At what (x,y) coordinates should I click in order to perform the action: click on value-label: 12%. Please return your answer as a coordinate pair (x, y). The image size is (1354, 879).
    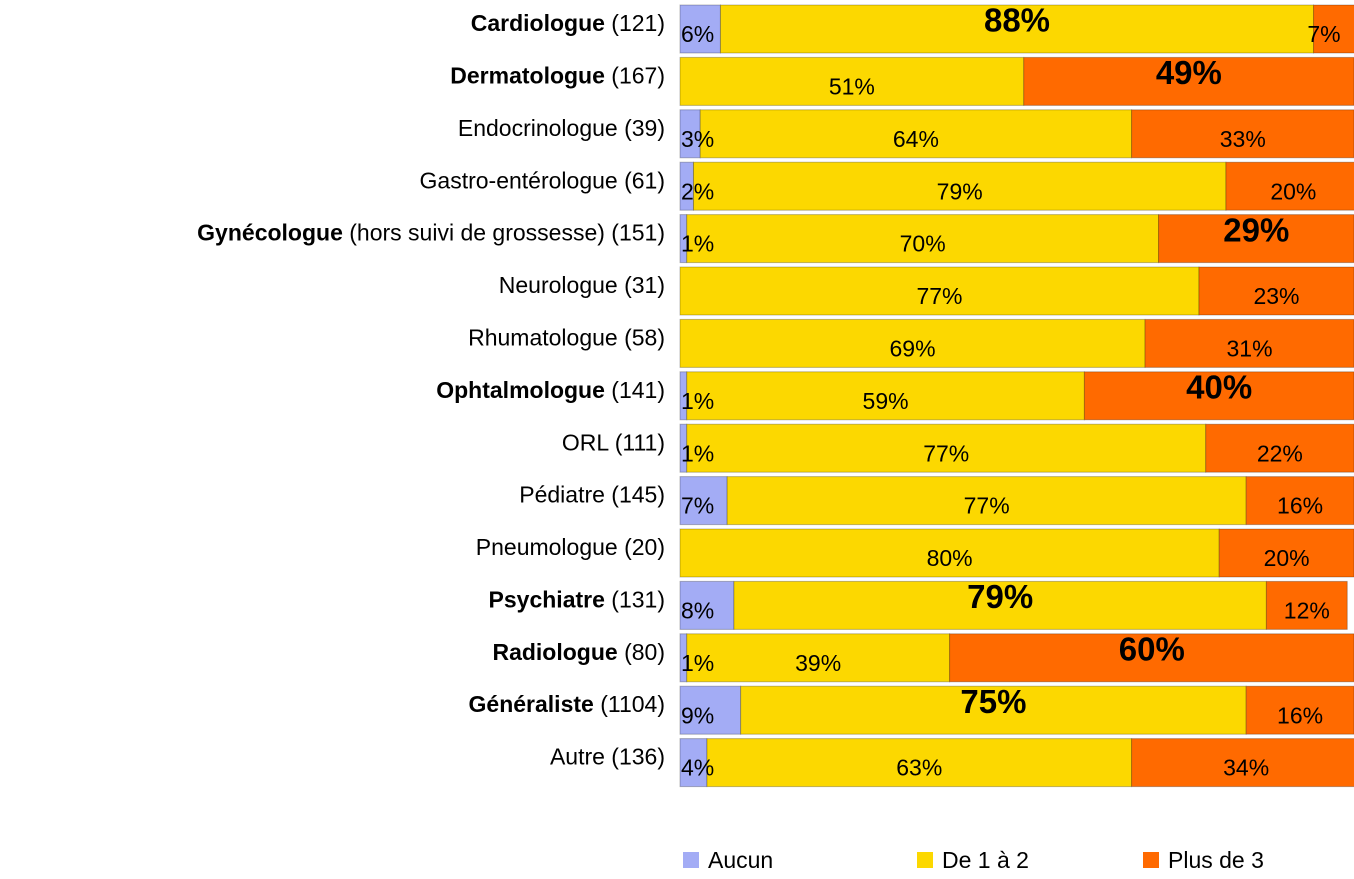
    Looking at the image, I should click on (1307, 610).